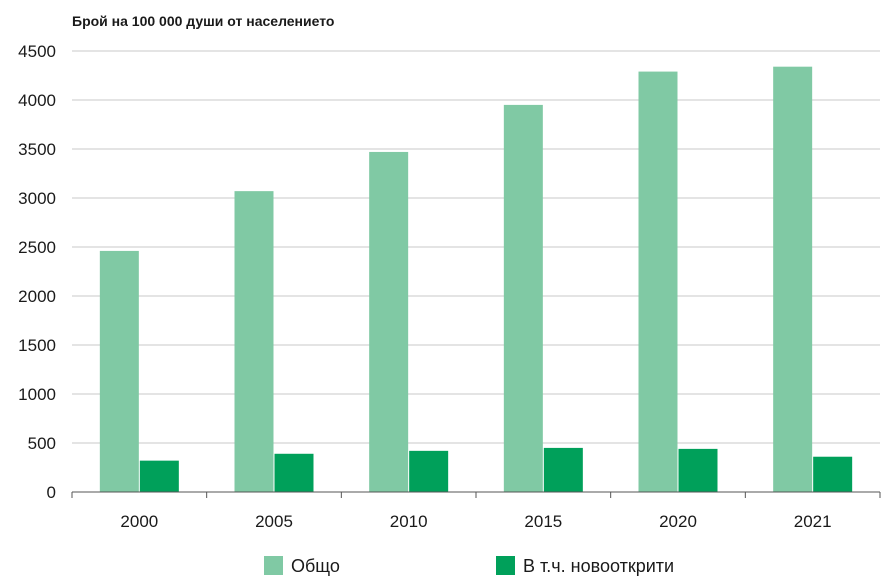 This screenshot has width=890, height=579. Describe the element at coordinates (563, 469) in the screenshot. I see `bar-new-2015` at that location.